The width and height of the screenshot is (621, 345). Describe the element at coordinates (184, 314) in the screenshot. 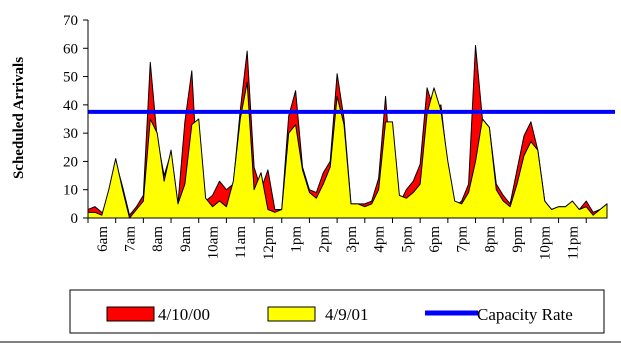

I see `legend-label-4-10-00: 4/10/00` at that location.